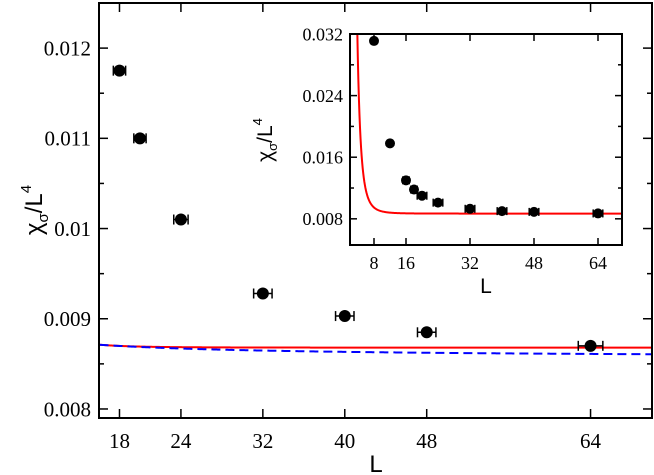  I want to click on inset-x-tick-label: 64, so click(598, 263).